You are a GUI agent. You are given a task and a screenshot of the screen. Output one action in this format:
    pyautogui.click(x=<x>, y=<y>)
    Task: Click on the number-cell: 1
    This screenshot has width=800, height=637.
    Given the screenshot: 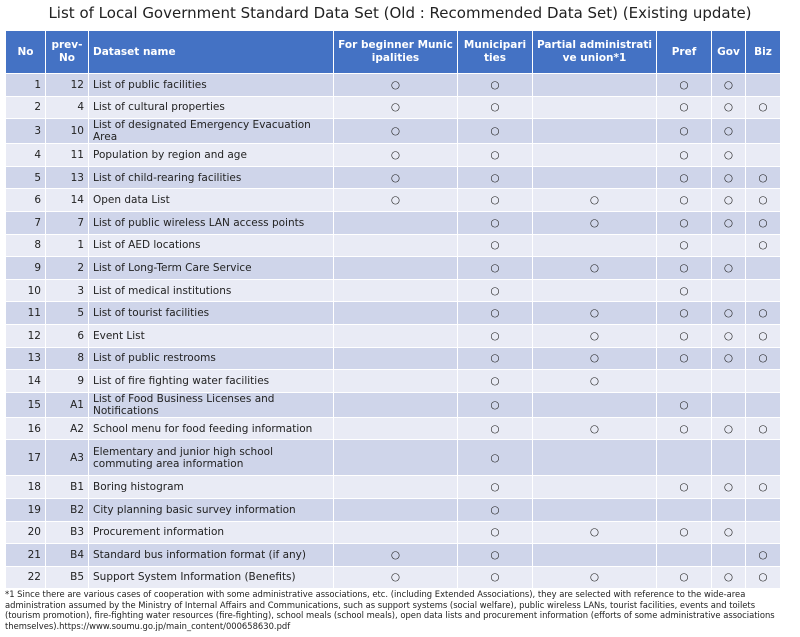 What is the action you would take?
    pyautogui.click(x=67, y=245)
    